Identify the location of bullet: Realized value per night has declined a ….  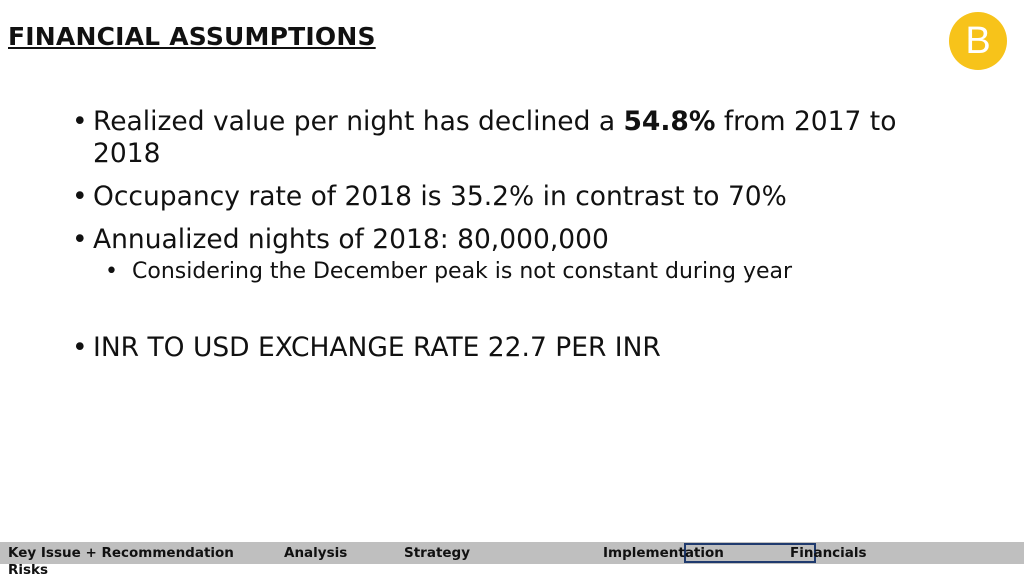
(502, 138).